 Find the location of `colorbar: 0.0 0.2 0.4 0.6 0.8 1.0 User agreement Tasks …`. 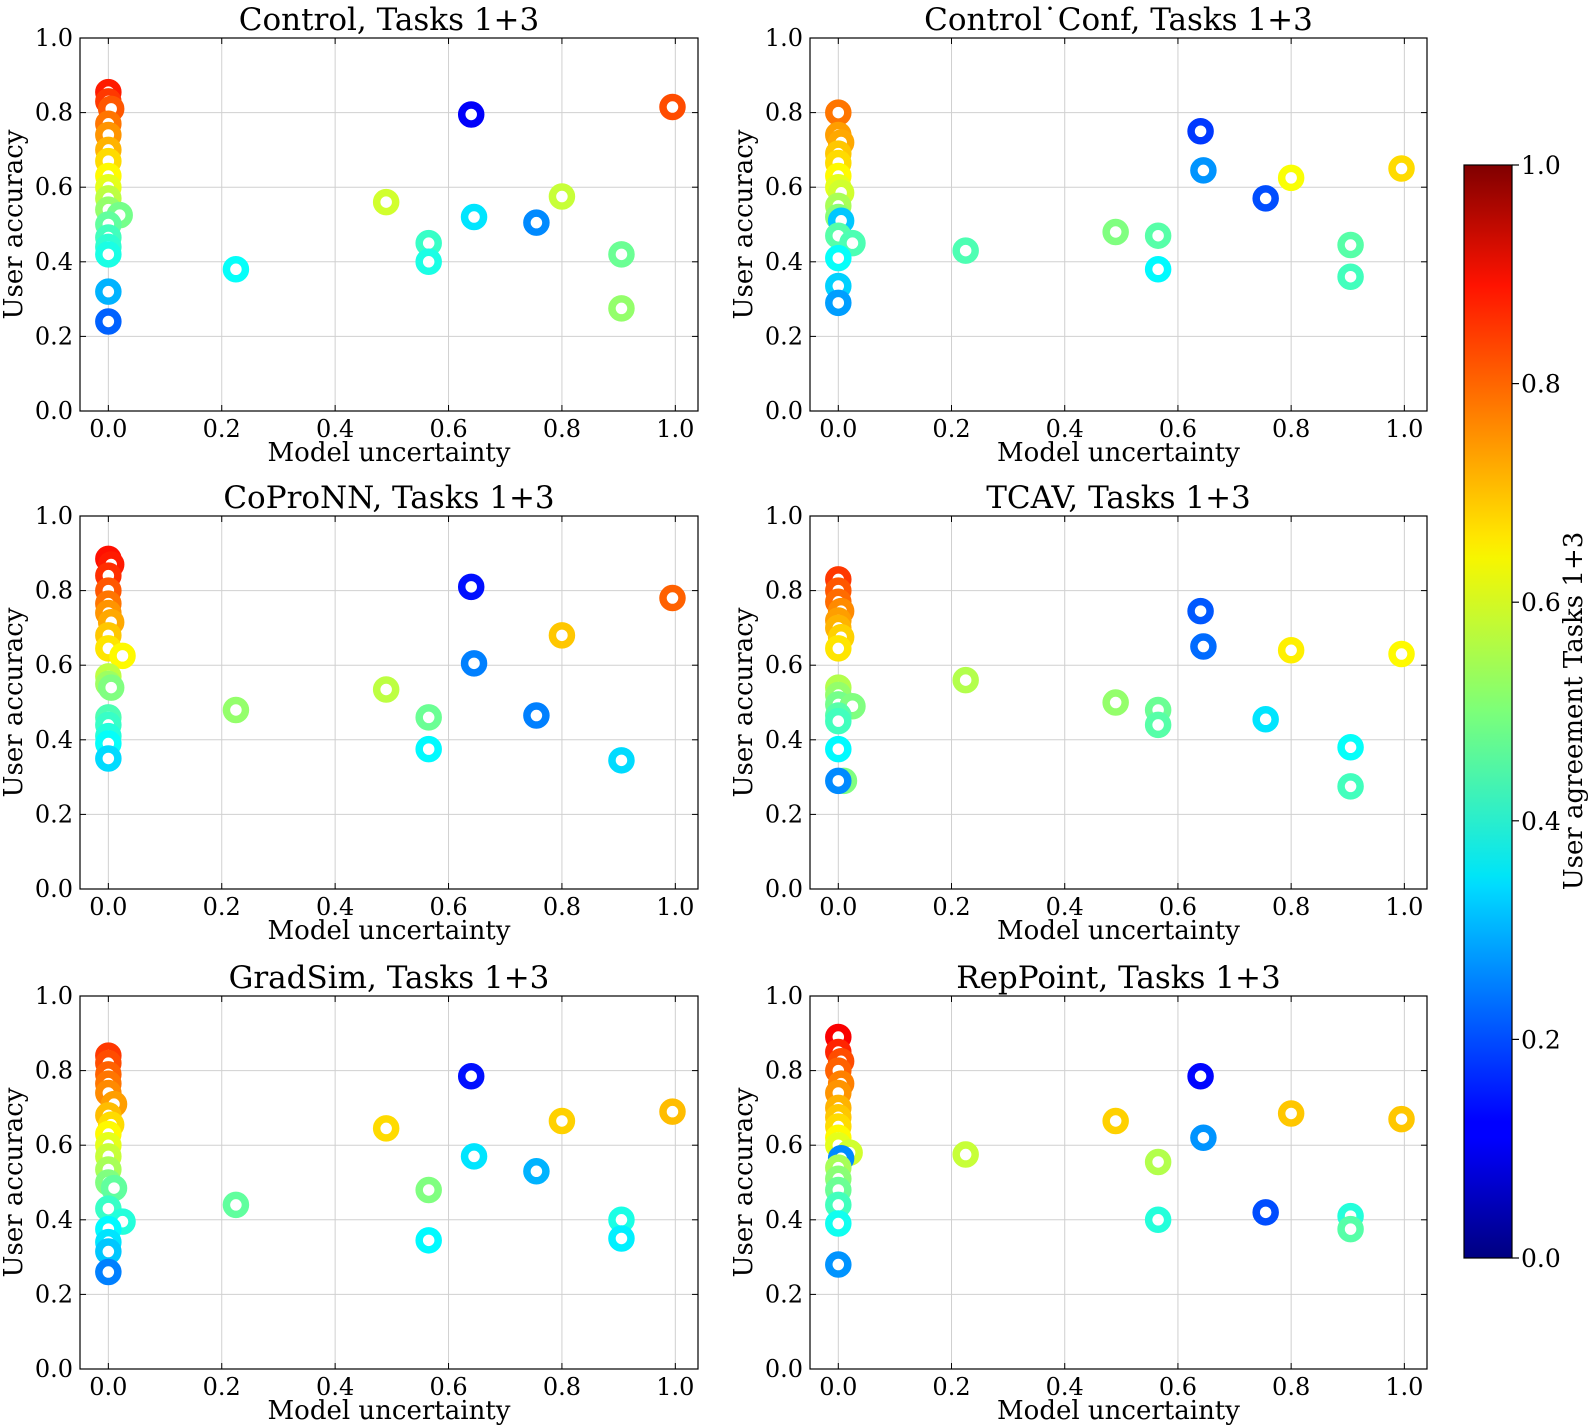

colorbar: 0.0 0.2 0.4 0.6 0.8 1.0 User agreement Tasks … is located at coordinates (1526, 712).